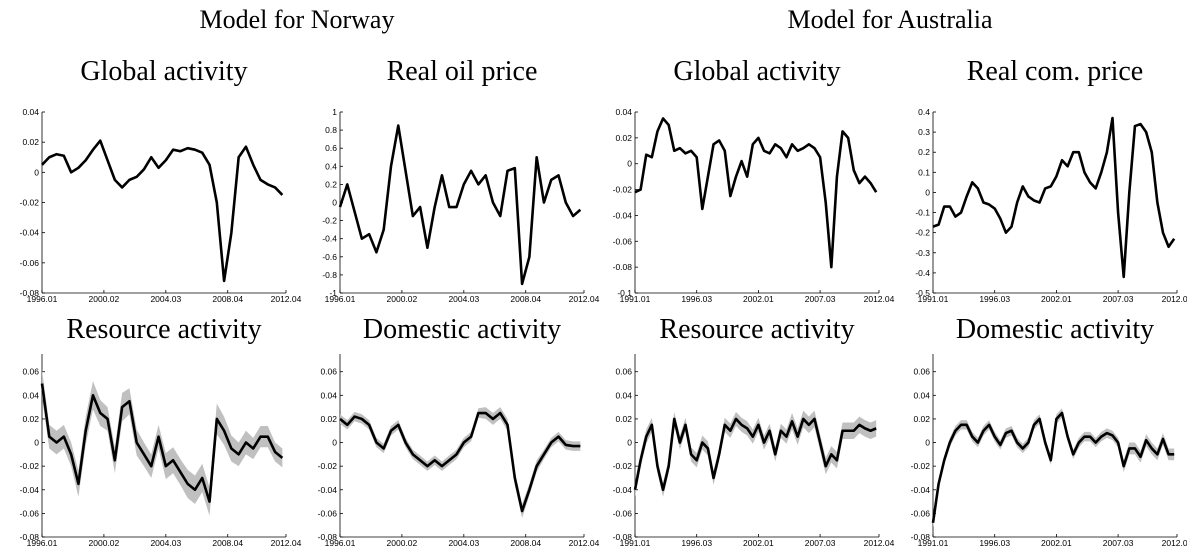 The height and width of the screenshot is (558, 1187). Describe the element at coordinates (462, 71) in the screenshot. I see `panel-title: Real oil price` at that location.